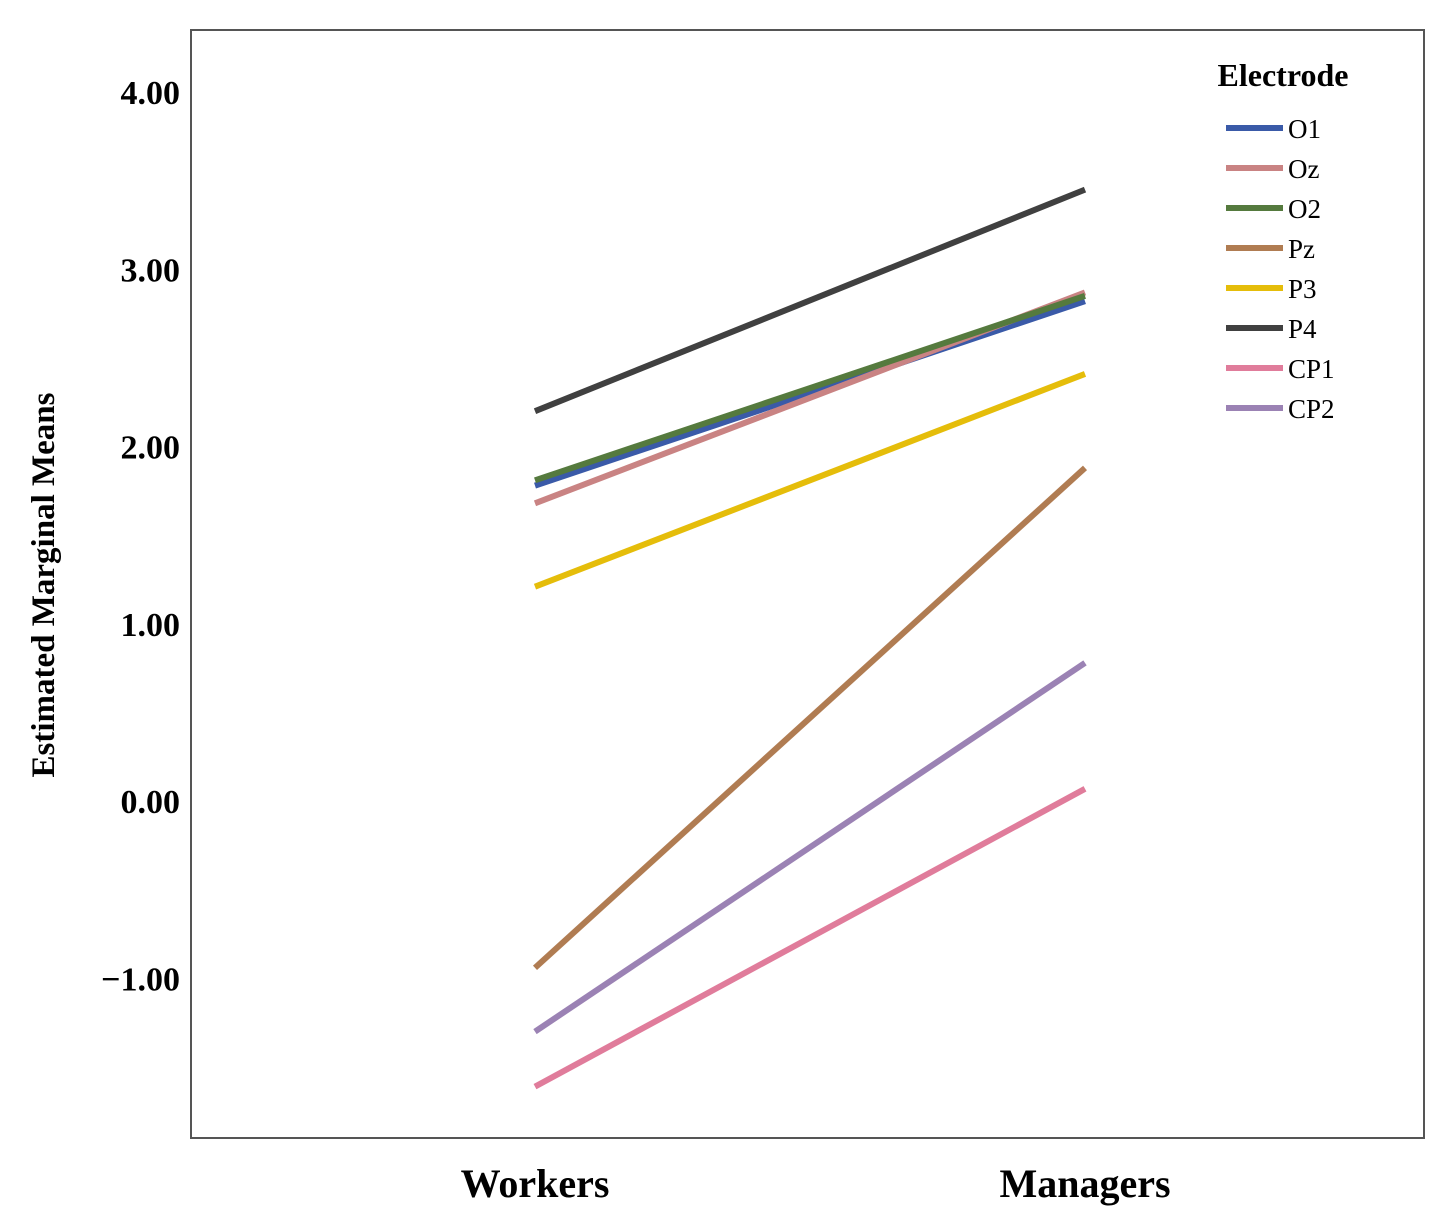 This screenshot has width=1441, height=1232. What do you see at coordinates (810, 388) in the screenshot?
I see `series-line-o2` at bounding box center [810, 388].